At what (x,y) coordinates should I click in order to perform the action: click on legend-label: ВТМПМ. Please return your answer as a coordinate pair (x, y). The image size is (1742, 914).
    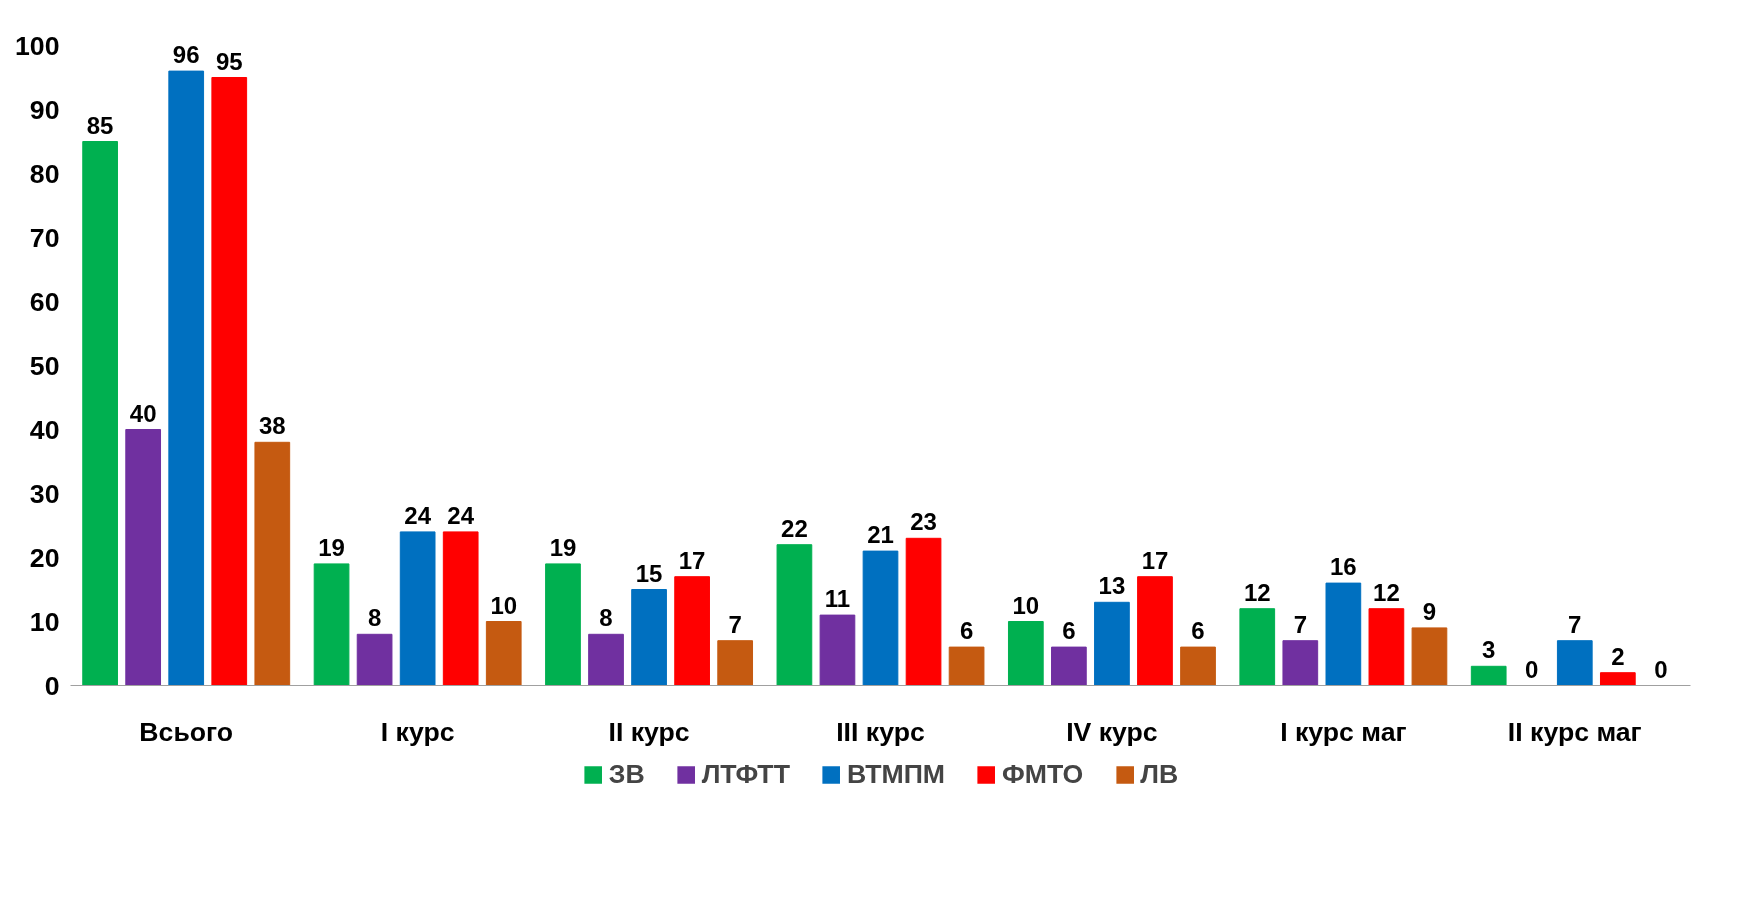
    Looking at the image, I should click on (896, 774).